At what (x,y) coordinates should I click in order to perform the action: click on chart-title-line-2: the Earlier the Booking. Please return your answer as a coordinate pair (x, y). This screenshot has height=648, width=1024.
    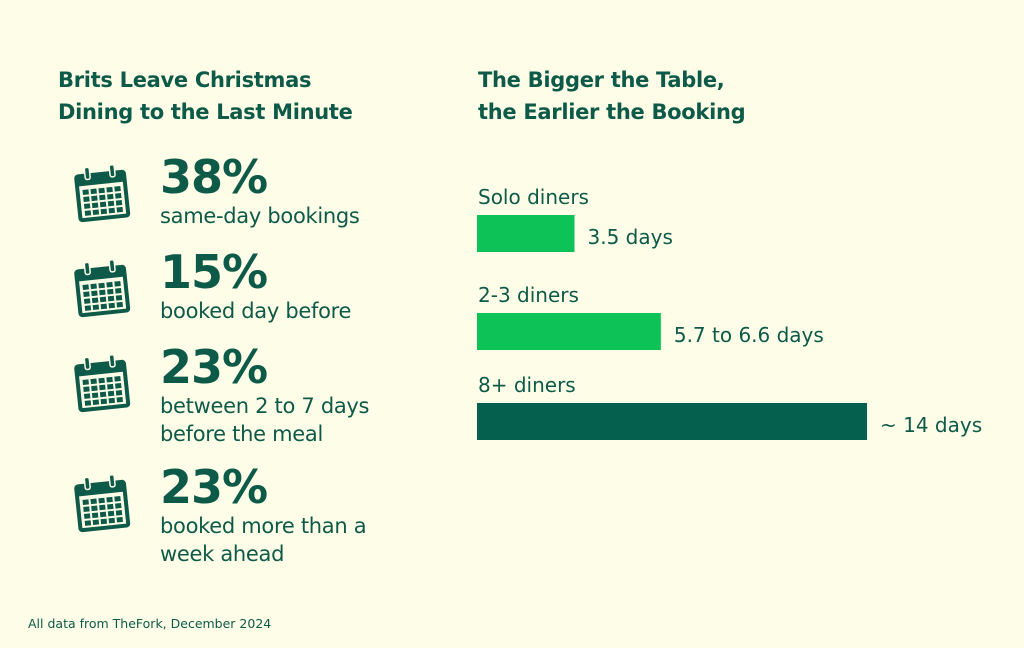
    Looking at the image, I should click on (612, 112).